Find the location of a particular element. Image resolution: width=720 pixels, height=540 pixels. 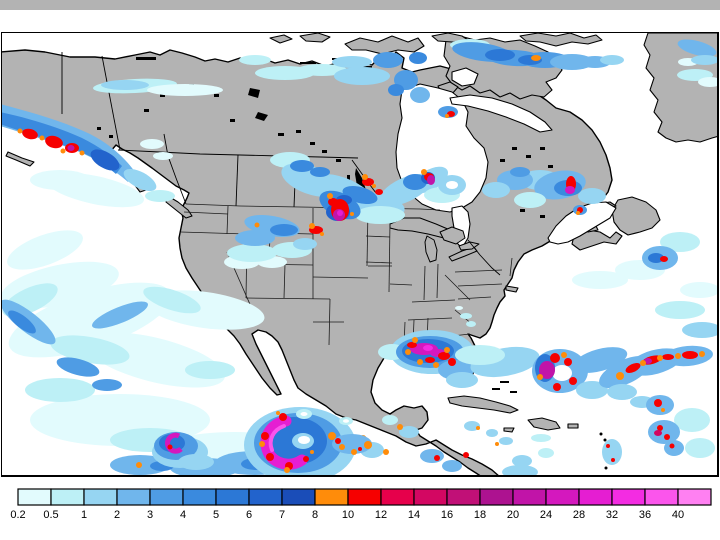

legend-tick-label: 1 is located at coordinates (84, 515).